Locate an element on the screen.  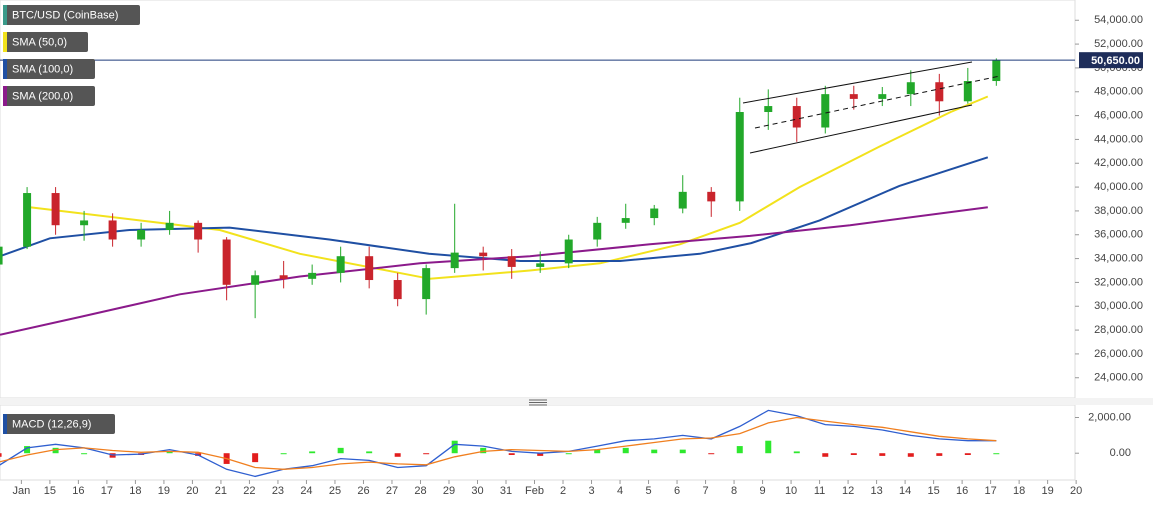
x-tick-label: 29 is located at coordinates (449, 491).